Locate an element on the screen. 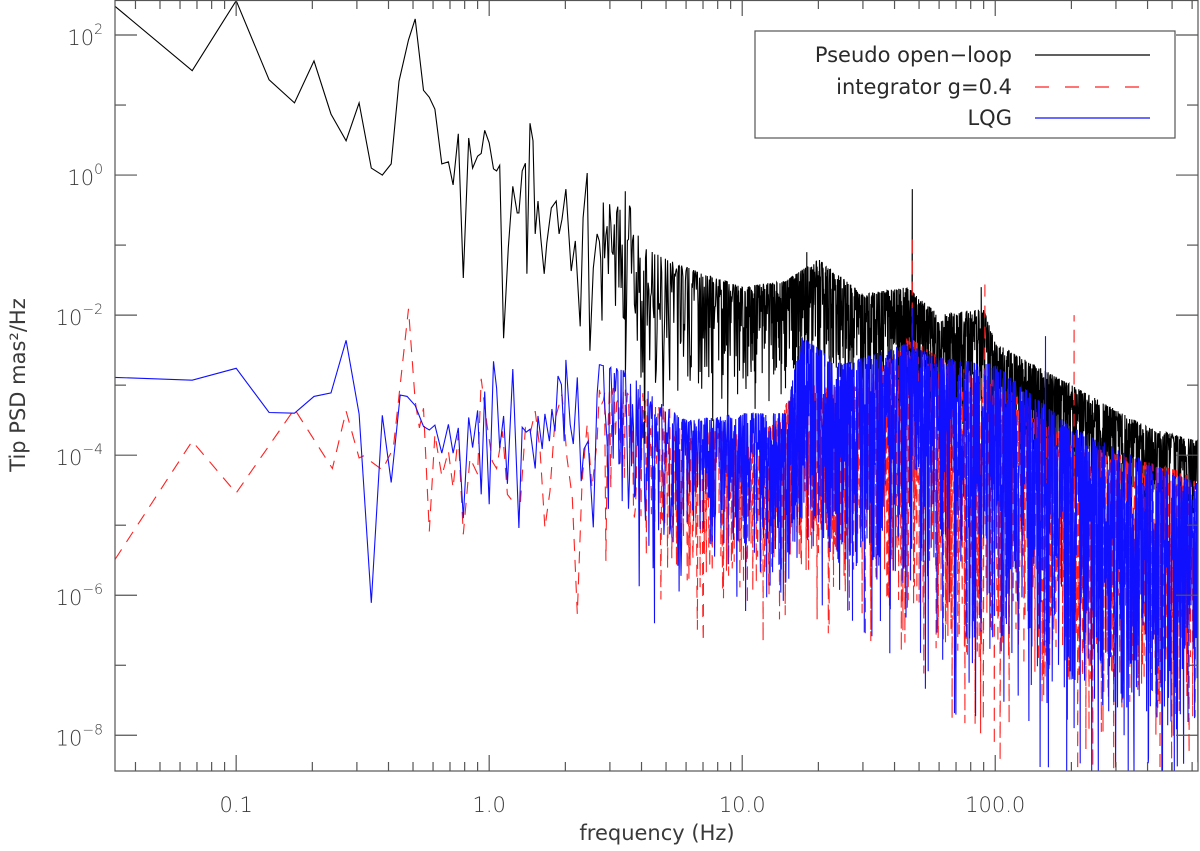 The image size is (1200, 851). legend: Pseudo open−loop integrator g=0.4 LQG is located at coordinates (965, 84).